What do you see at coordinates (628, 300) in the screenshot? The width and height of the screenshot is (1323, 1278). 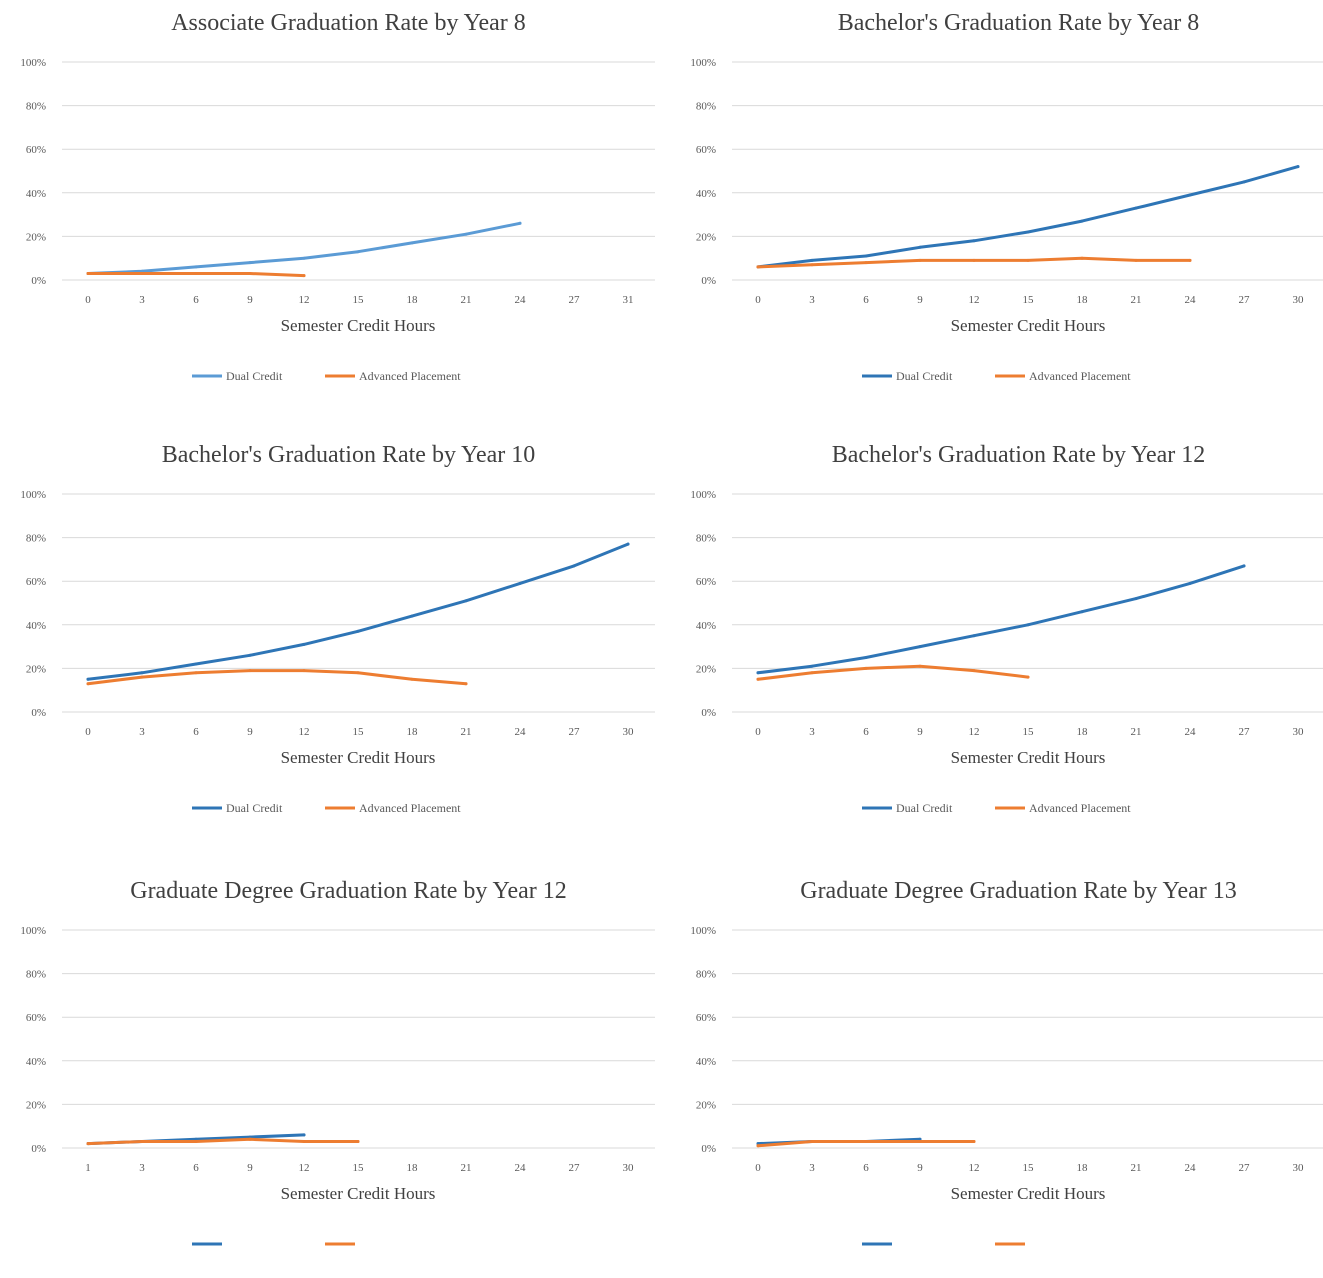 I see `x-tick-label: 31` at bounding box center [628, 300].